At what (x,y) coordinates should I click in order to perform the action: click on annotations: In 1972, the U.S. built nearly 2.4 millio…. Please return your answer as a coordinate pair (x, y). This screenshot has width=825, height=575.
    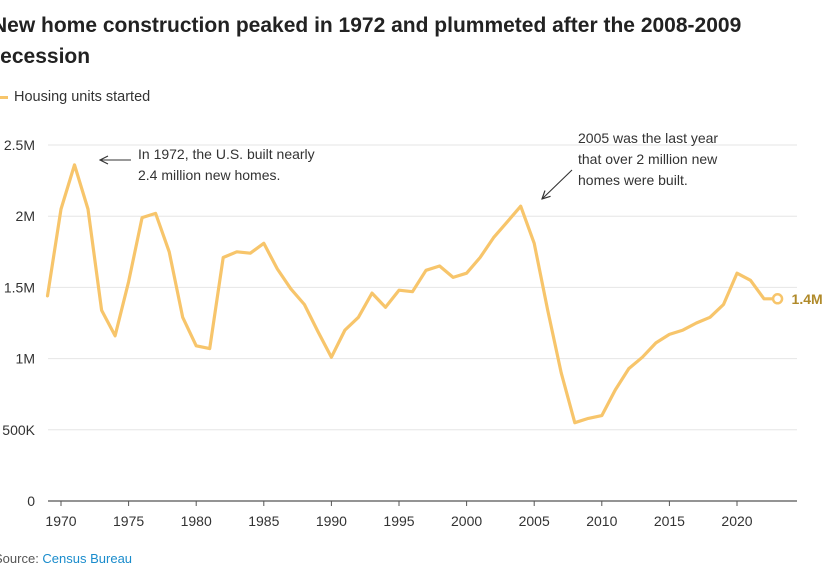
    Looking at the image, I should click on (409, 164).